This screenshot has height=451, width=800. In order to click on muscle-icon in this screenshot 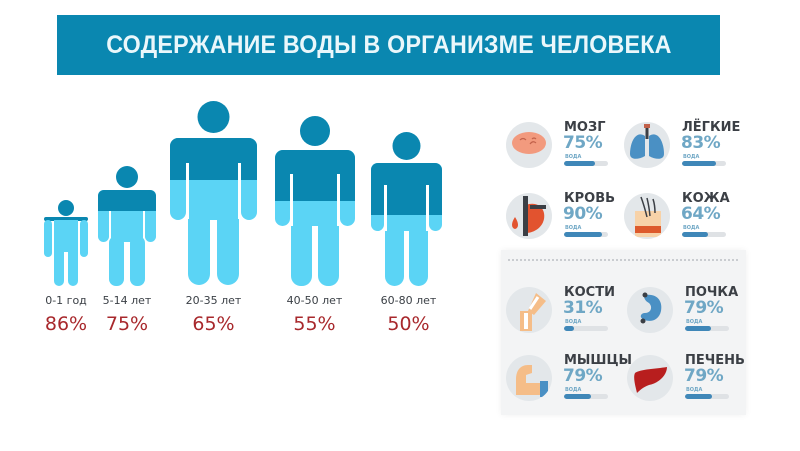, I will do `click(529, 378)`.